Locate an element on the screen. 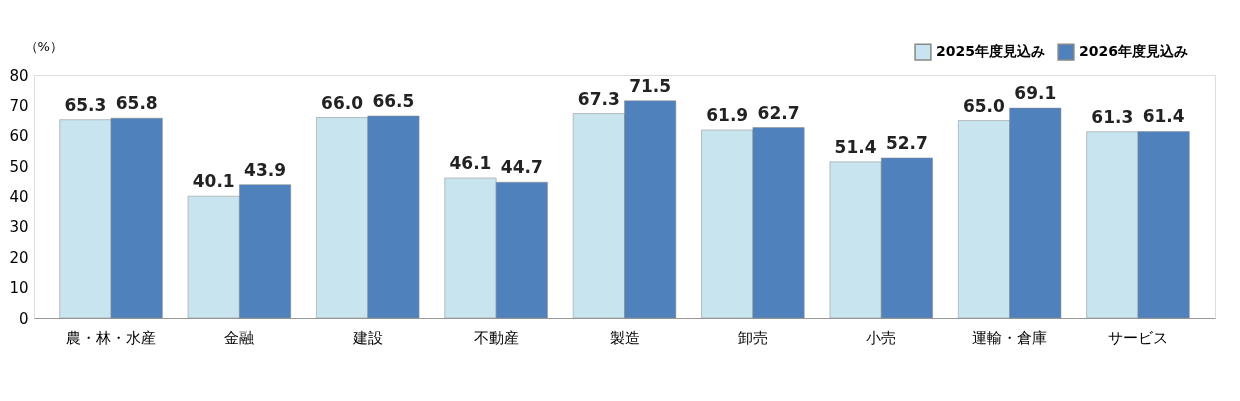 This screenshot has width=1240, height=401. x-tick-label: サービス is located at coordinates (1137, 337).